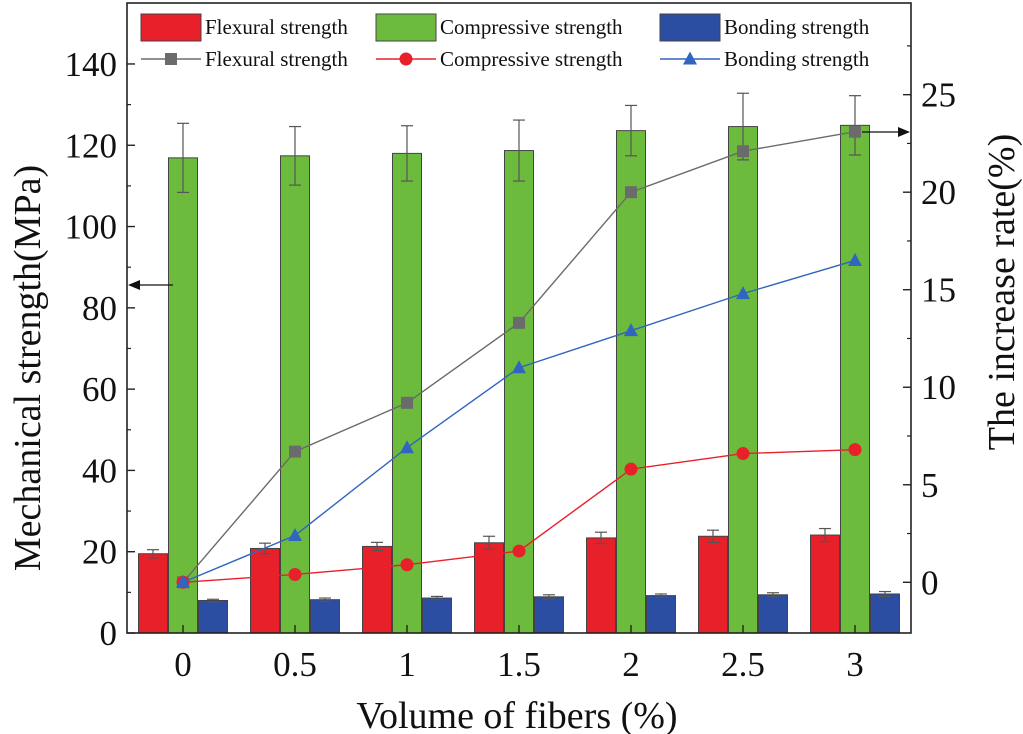 Image resolution: width=1023 pixels, height=734 pixels. Describe the element at coordinates (109, 633) in the screenshot. I see `y-tick-label: 0` at that location.